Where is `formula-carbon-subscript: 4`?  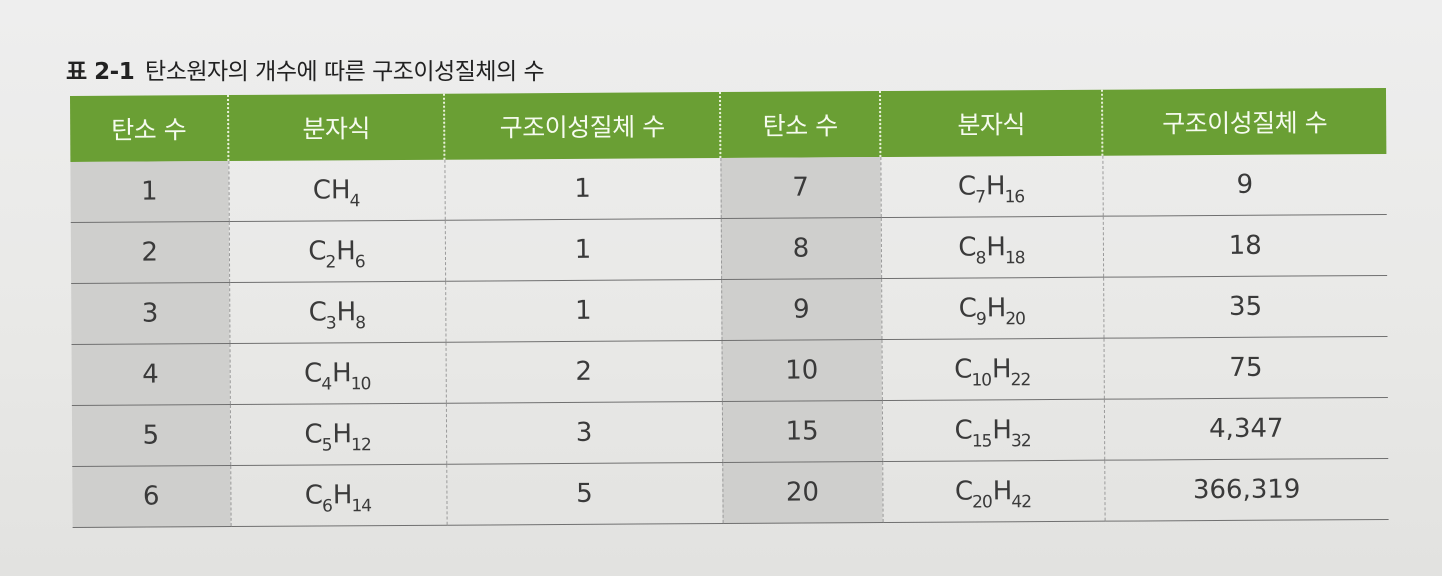
formula-carbon-subscript: 4 is located at coordinates (326, 384).